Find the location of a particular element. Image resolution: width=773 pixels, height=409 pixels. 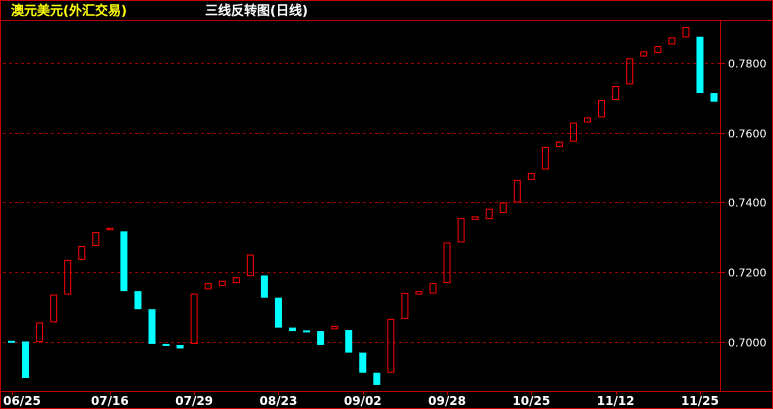

y-tick-label: 0.7000 is located at coordinates (747, 343).